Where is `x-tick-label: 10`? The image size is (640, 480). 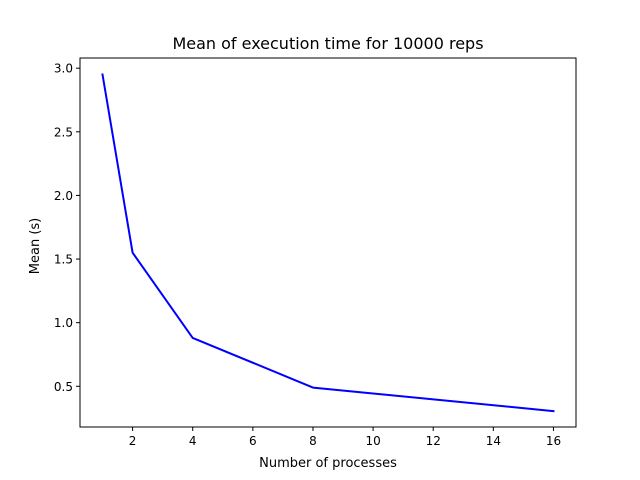 x-tick-label: 10 is located at coordinates (372, 441).